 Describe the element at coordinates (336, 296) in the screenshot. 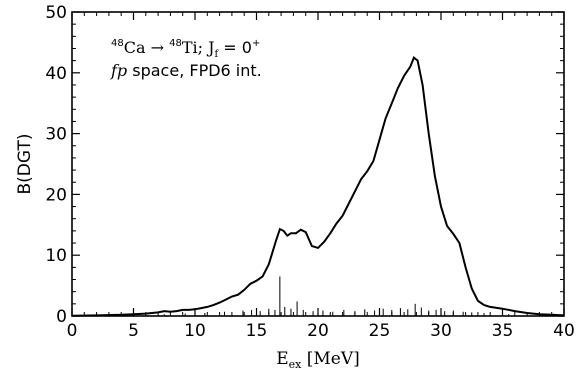

I see `transition-spikes` at that location.